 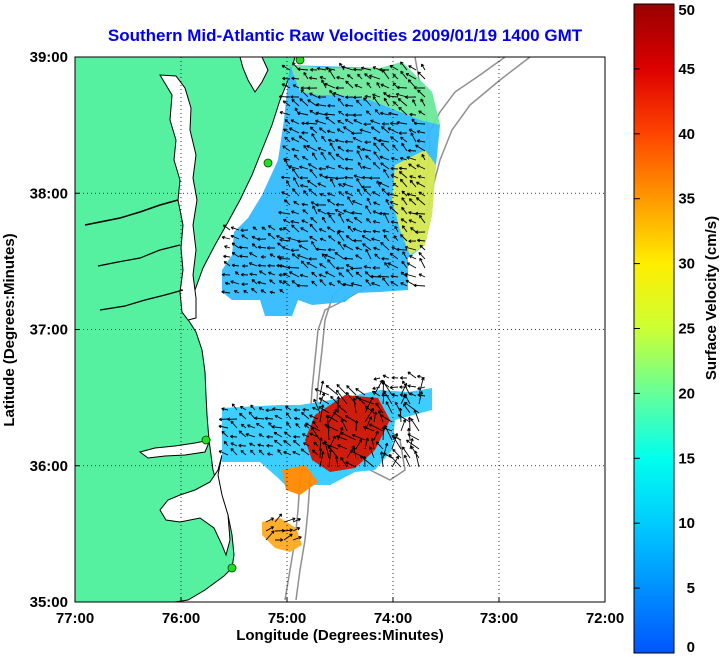 What do you see at coordinates (9, 329) in the screenshot?
I see `y-axis-label: Latitude (Degrees:Minutes)` at bounding box center [9, 329].